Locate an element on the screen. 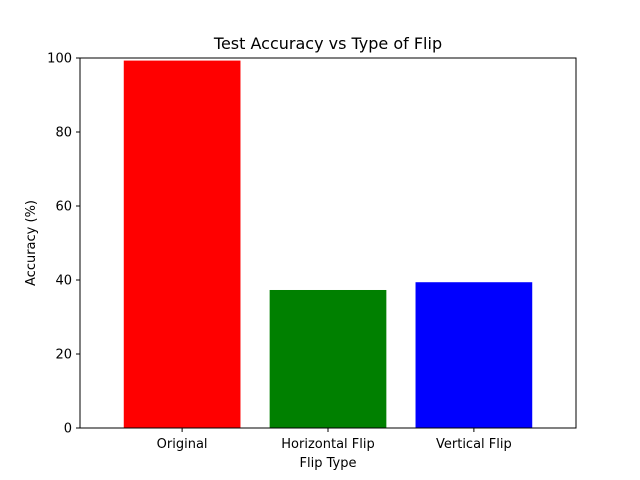 The height and width of the screenshot is (480, 640). x-axis-label: Flip Type is located at coordinates (328, 463).